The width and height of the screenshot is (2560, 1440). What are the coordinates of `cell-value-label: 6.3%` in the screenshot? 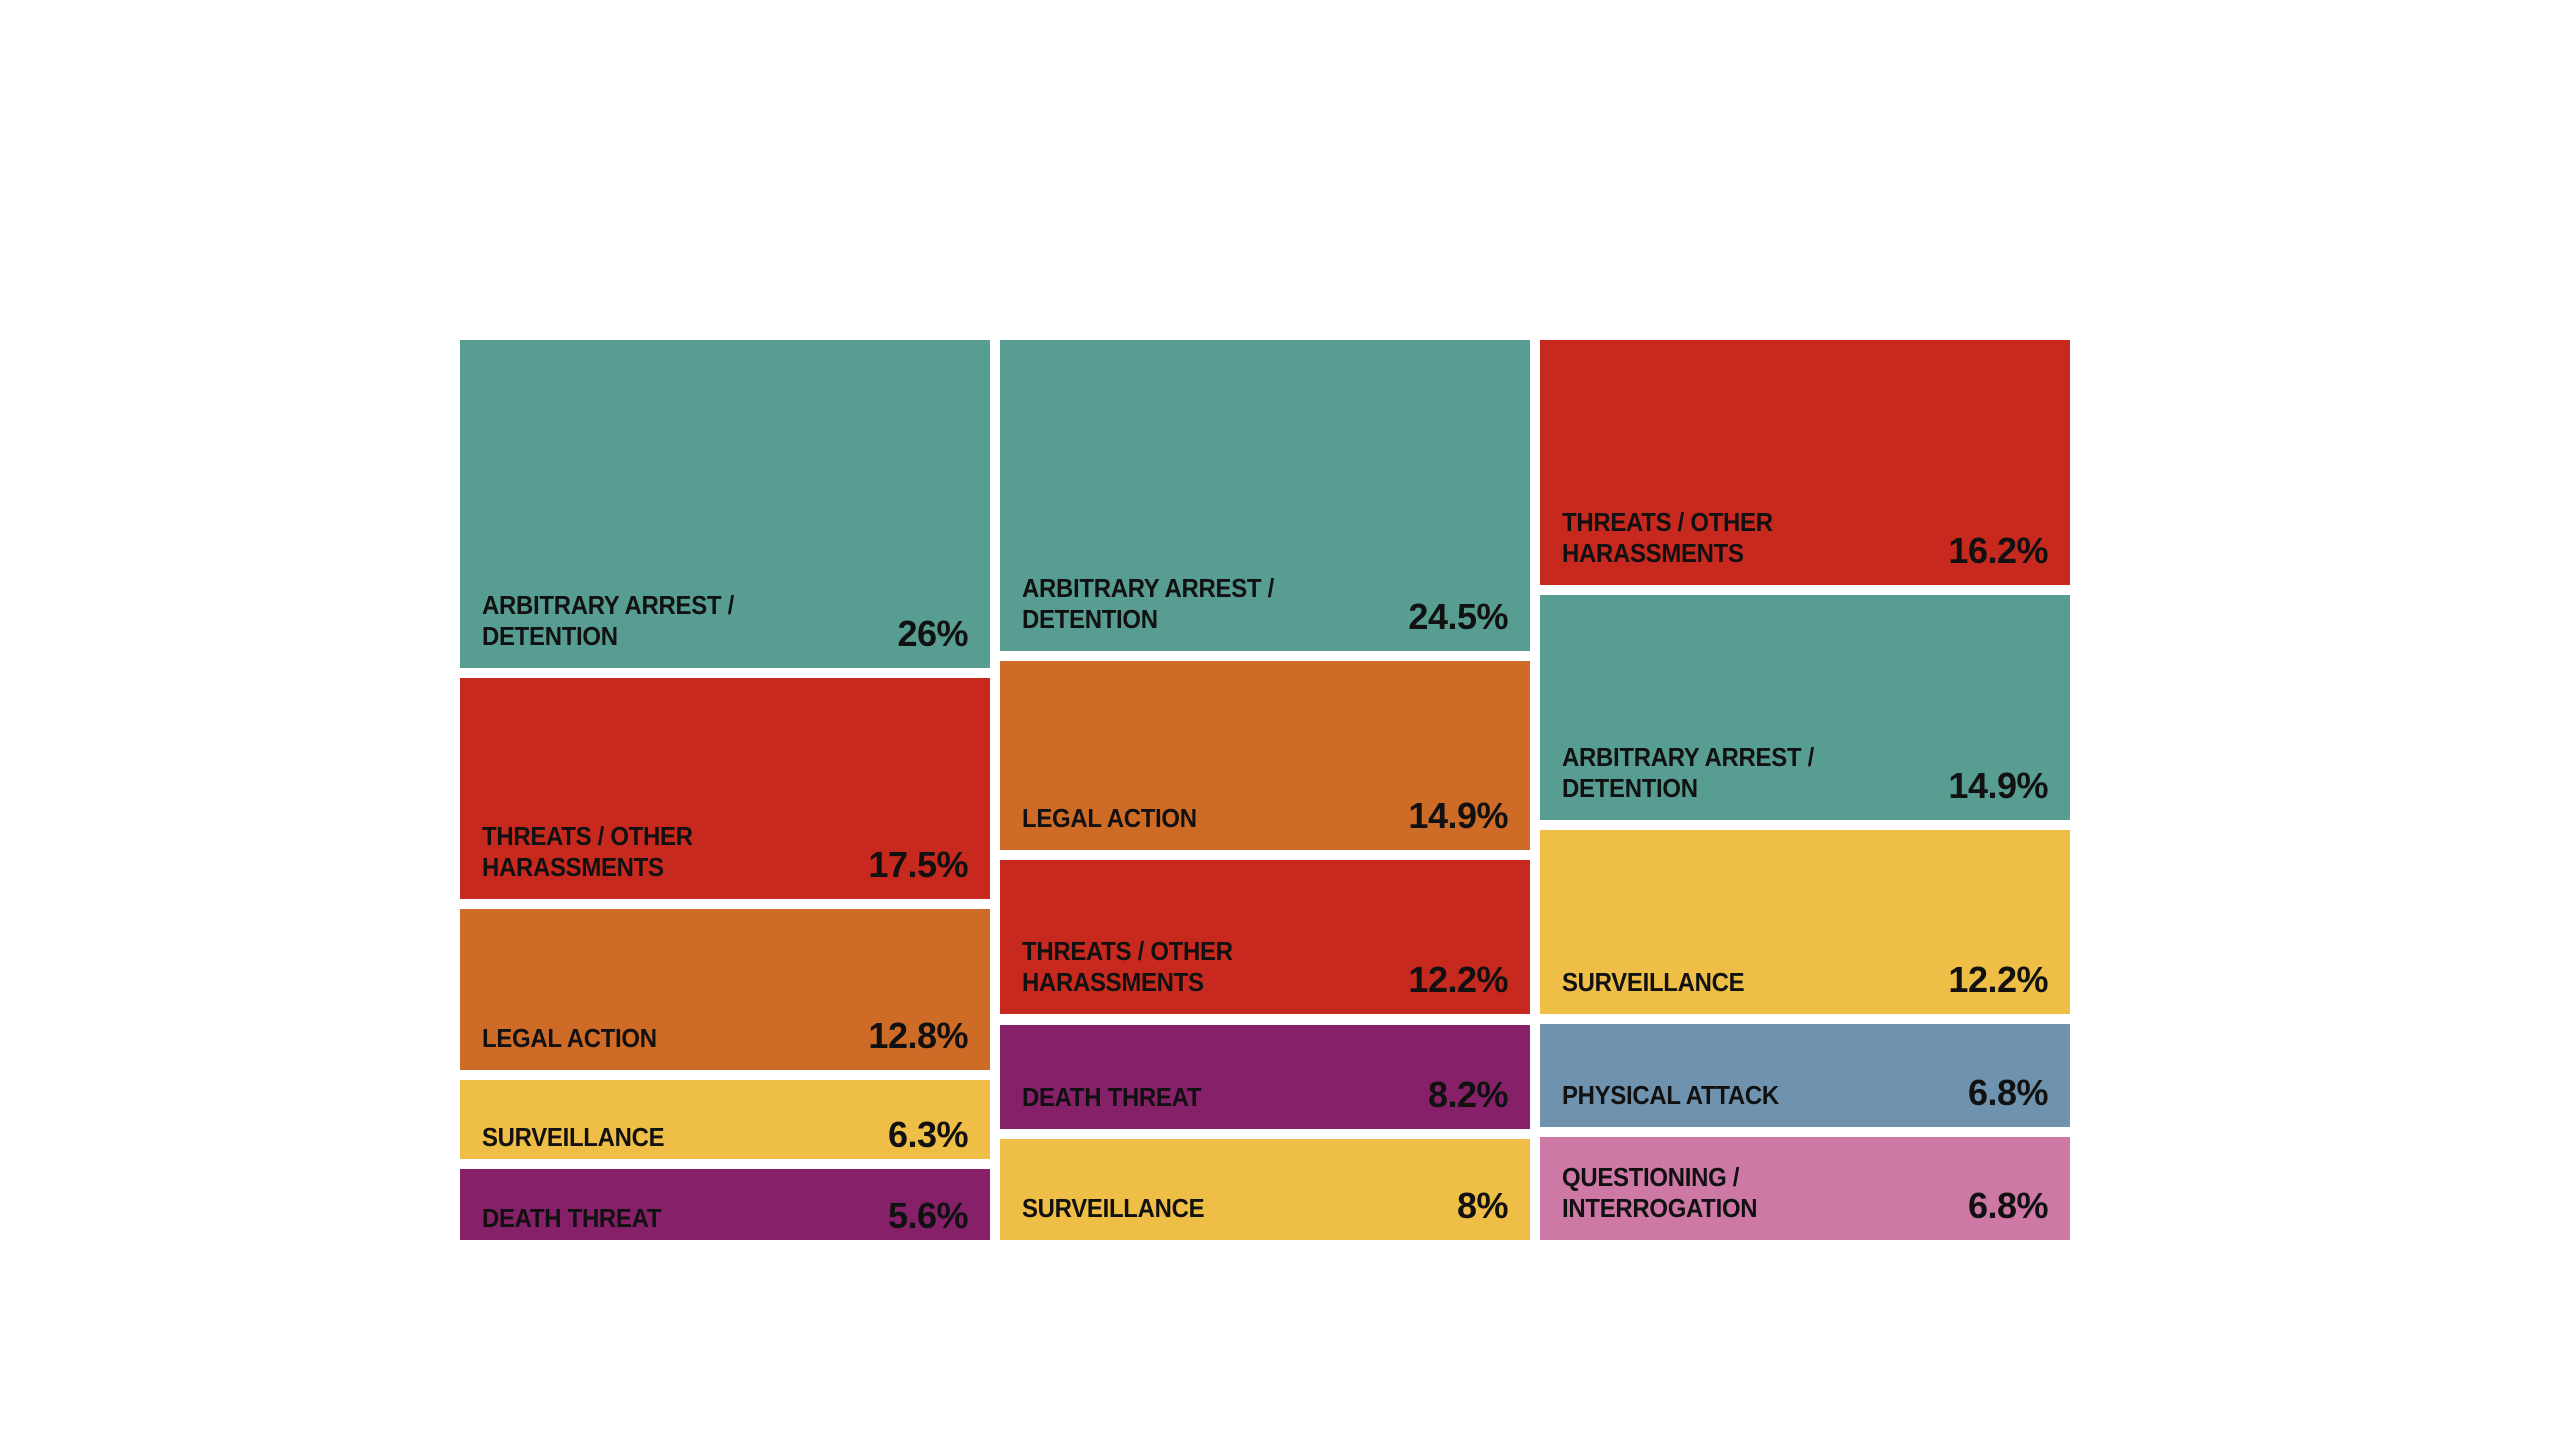 It's located at (928, 1135).